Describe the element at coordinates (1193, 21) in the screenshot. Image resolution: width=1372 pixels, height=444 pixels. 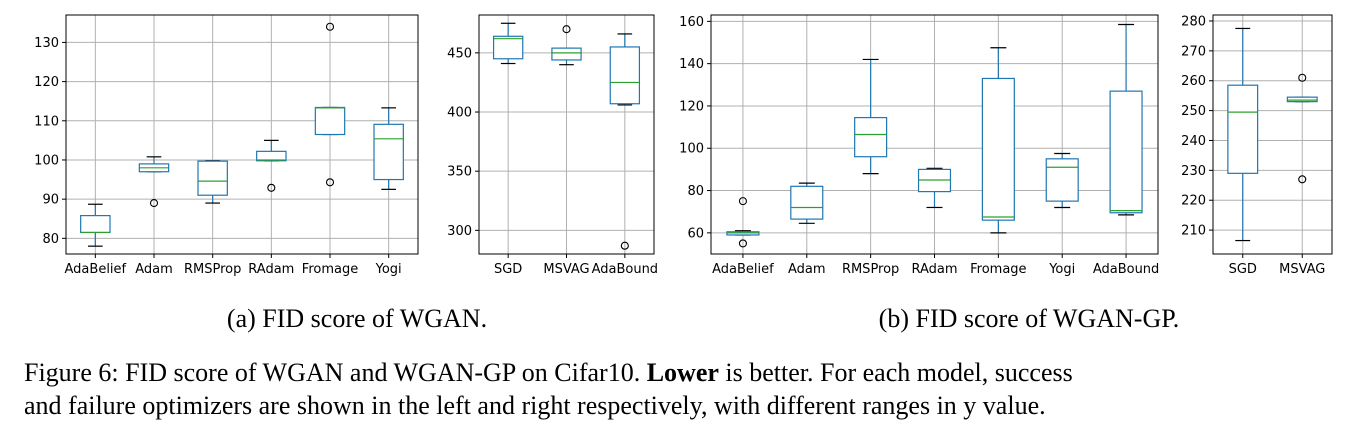
I see `ytick-label: 280` at that location.